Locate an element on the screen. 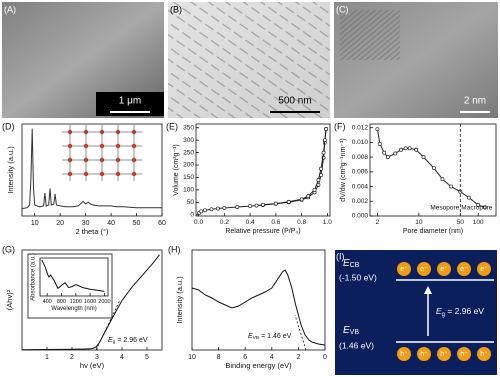 The image size is (500, 377). x-tick-label: 10 is located at coordinates (419, 222).